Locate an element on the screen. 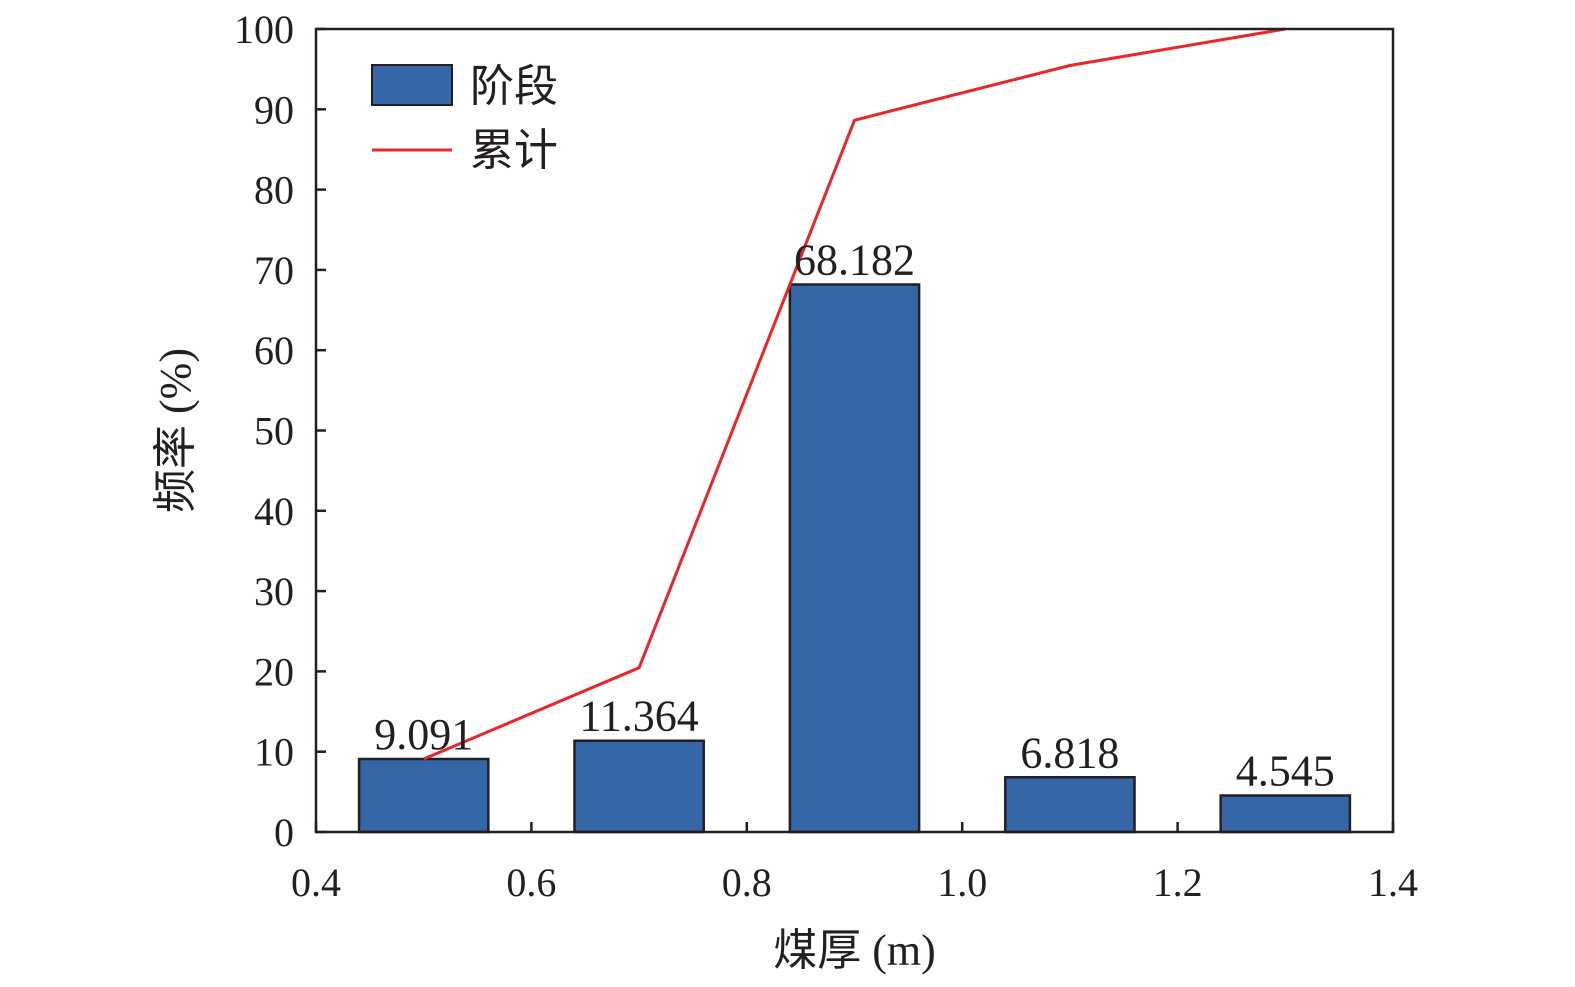  y-tick-label-0: 0 is located at coordinates (284, 832).